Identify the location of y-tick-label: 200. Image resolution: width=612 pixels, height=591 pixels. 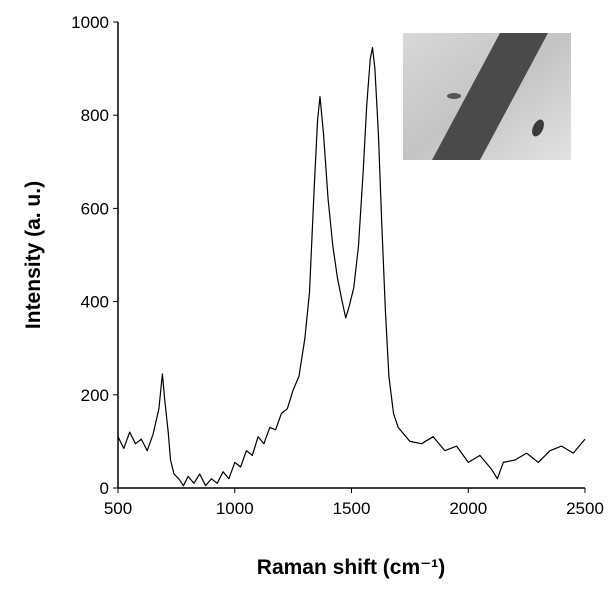
(95, 395).